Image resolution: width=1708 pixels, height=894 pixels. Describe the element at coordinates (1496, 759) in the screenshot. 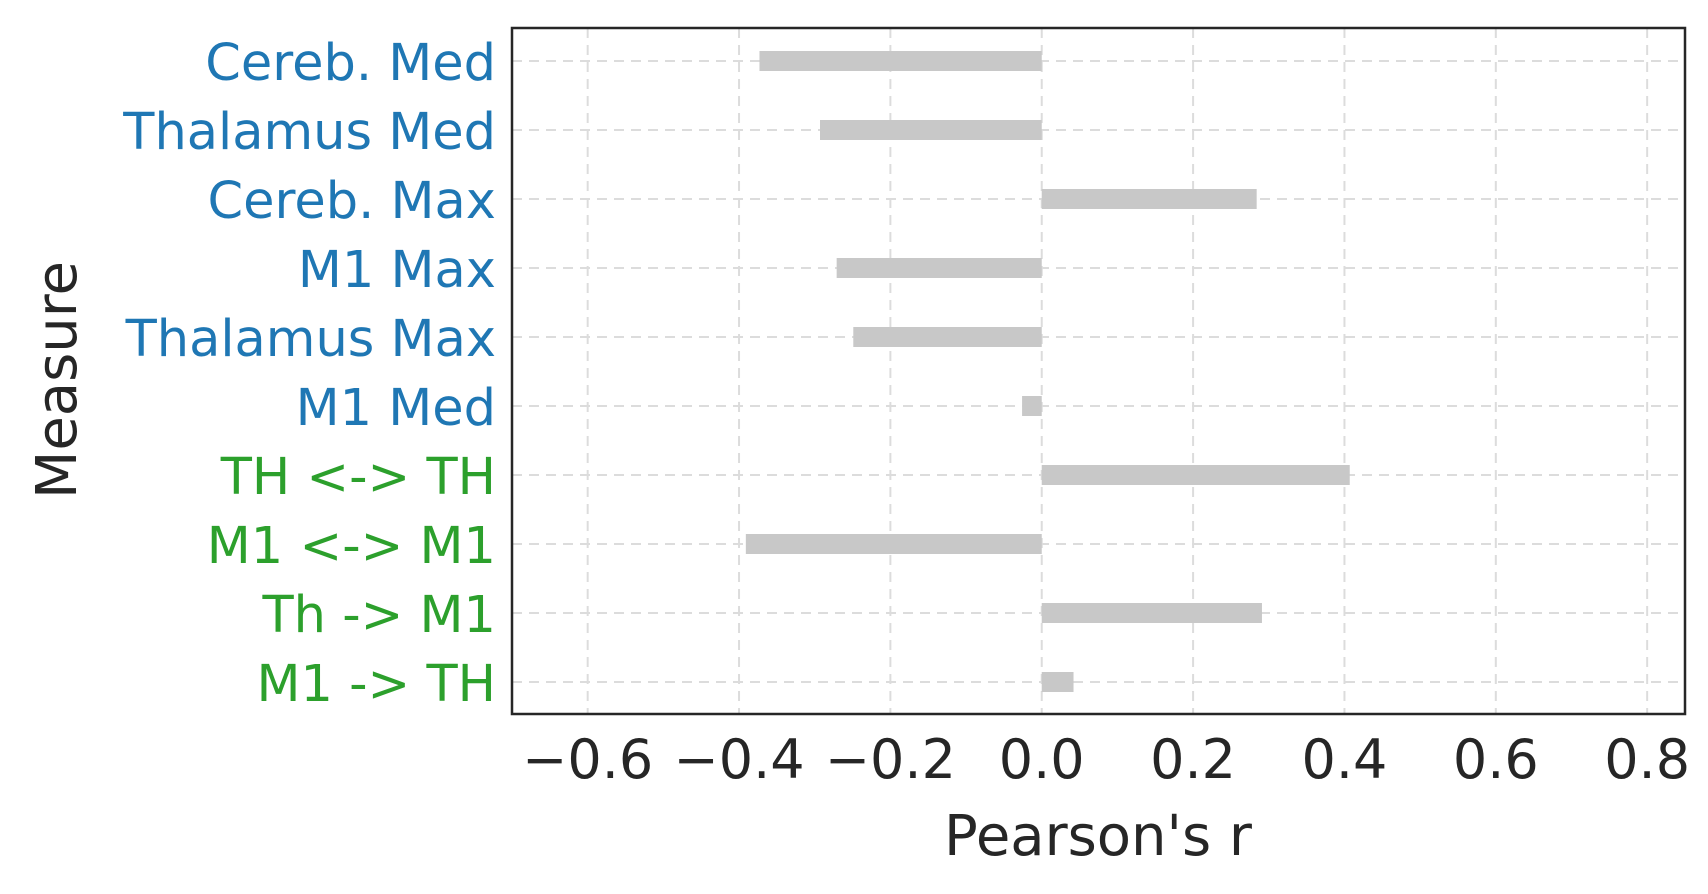

I see `x-tick-label: 0.6` at that location.